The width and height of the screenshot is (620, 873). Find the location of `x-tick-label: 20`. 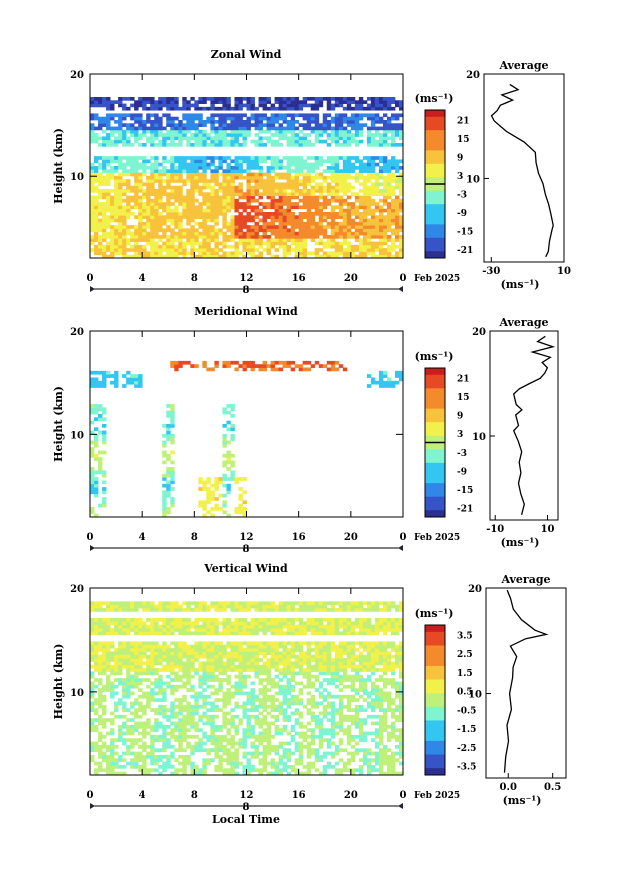

x-tick-label: 20 is located at coordinates (351, 537).